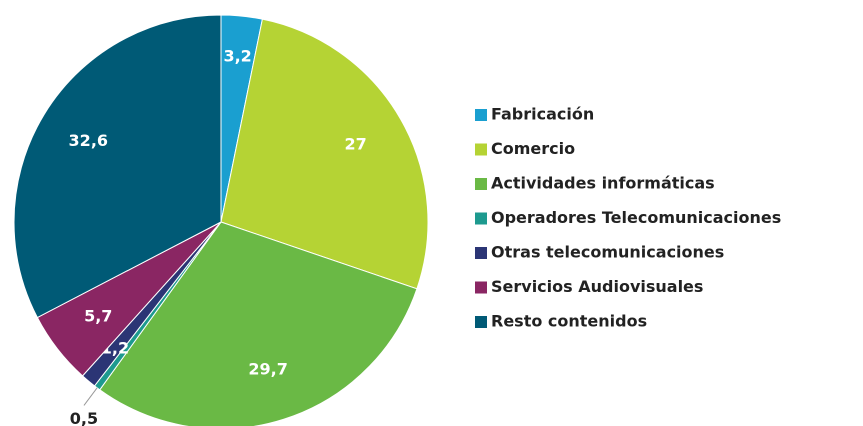  Describe the element at coordinates (84, 417) in the screenshot. I see `data-label: 0,5` at that location.